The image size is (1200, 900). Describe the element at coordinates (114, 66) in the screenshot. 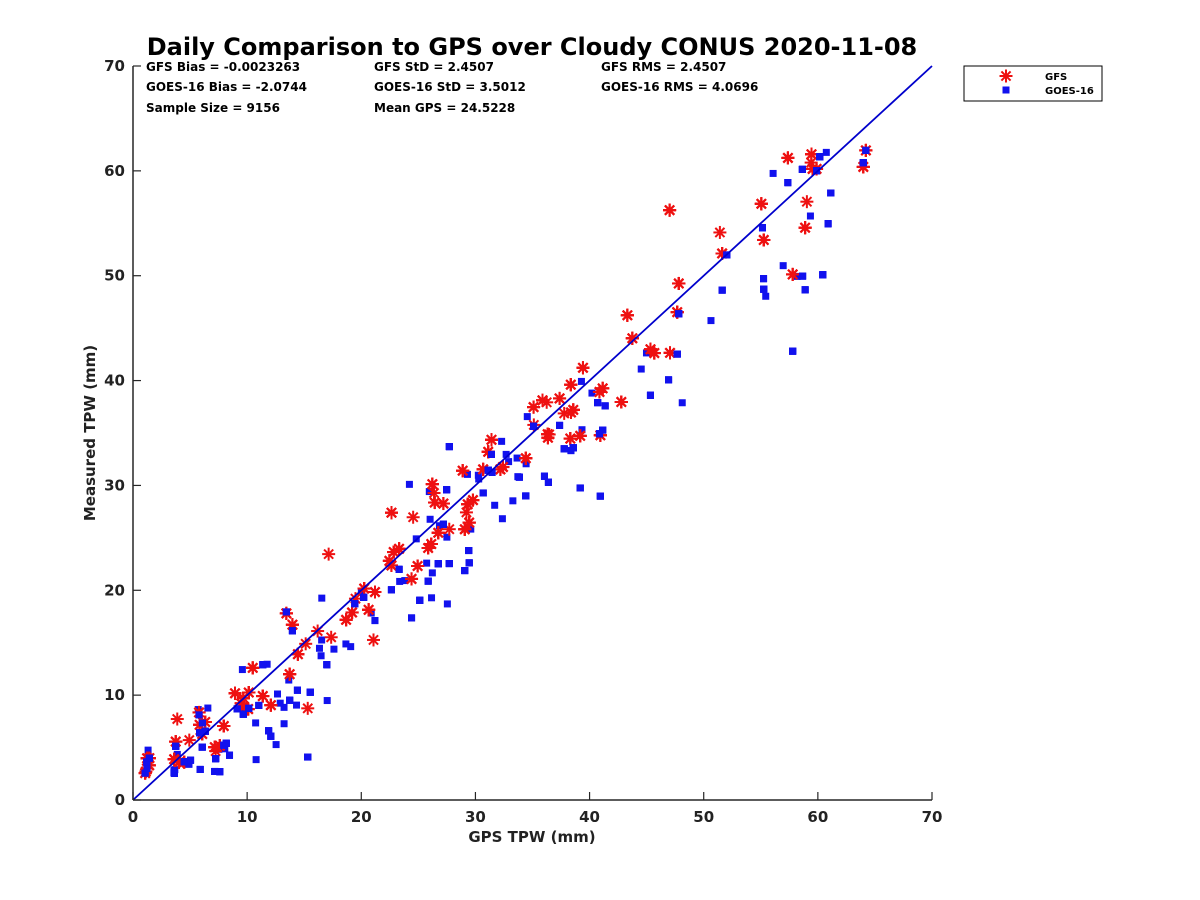

I see `y-tick-label: 70` at that location.